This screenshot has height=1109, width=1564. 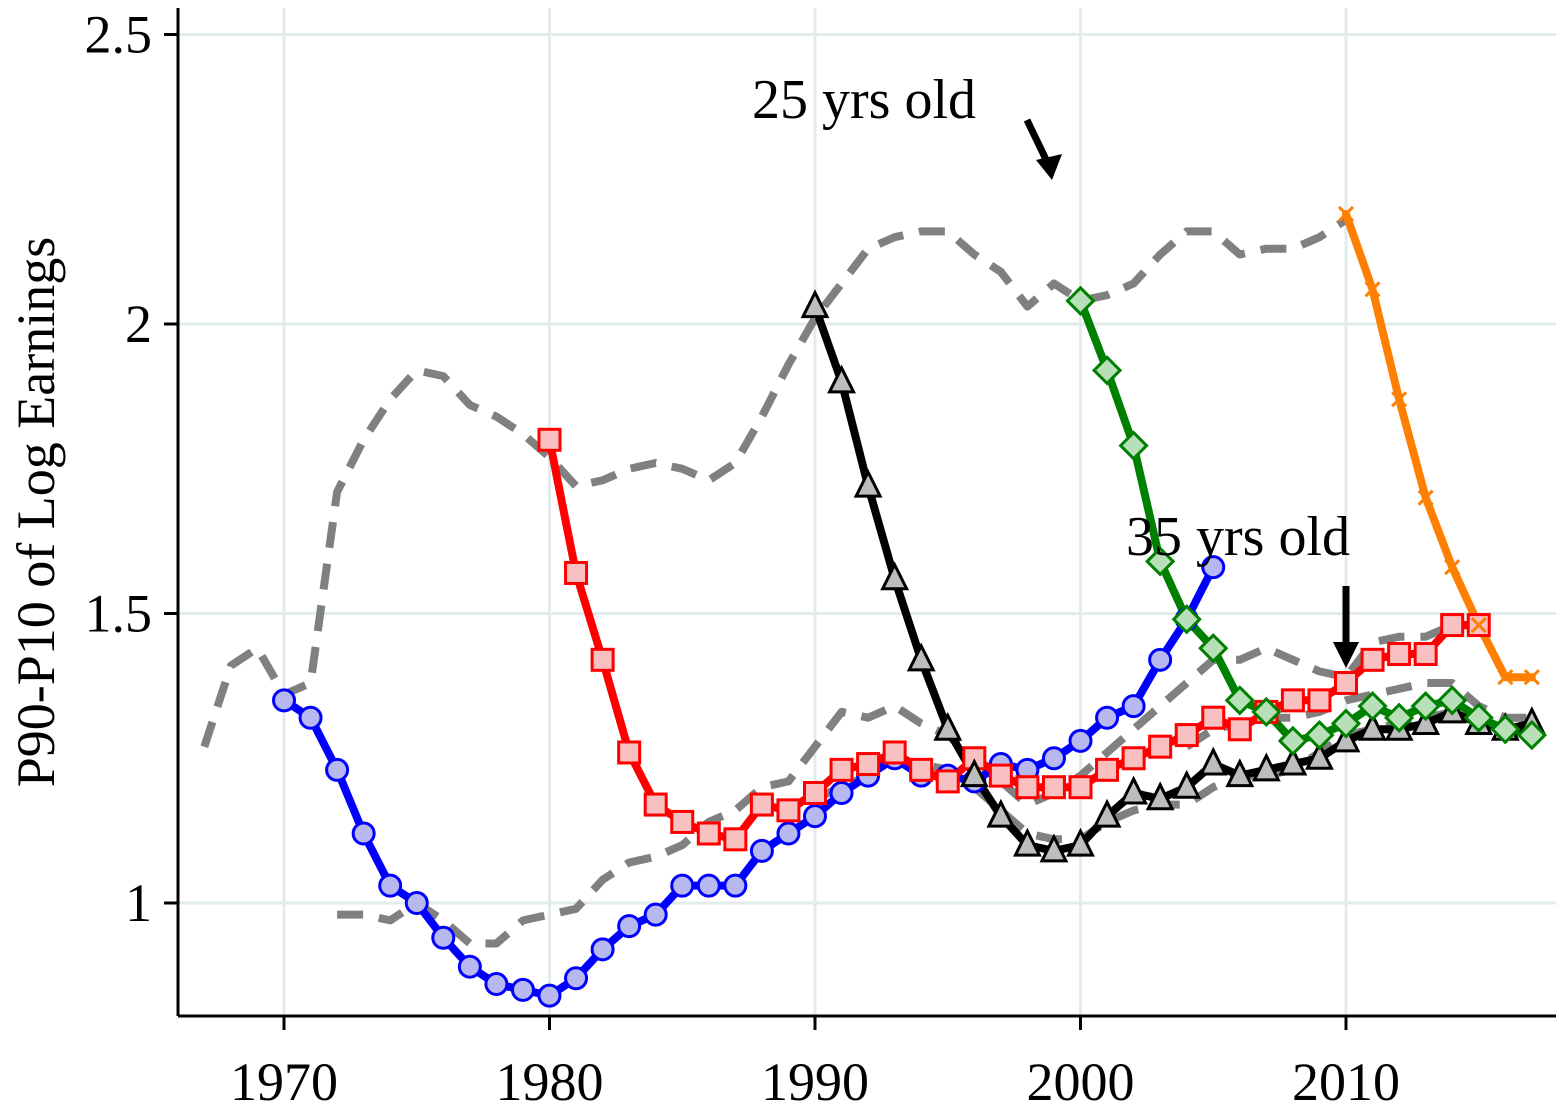 What do you see at coordinates (284, 1080) in the screenshot?
I see `x-tick-label: 1970` at bounding box center [284, 1080].